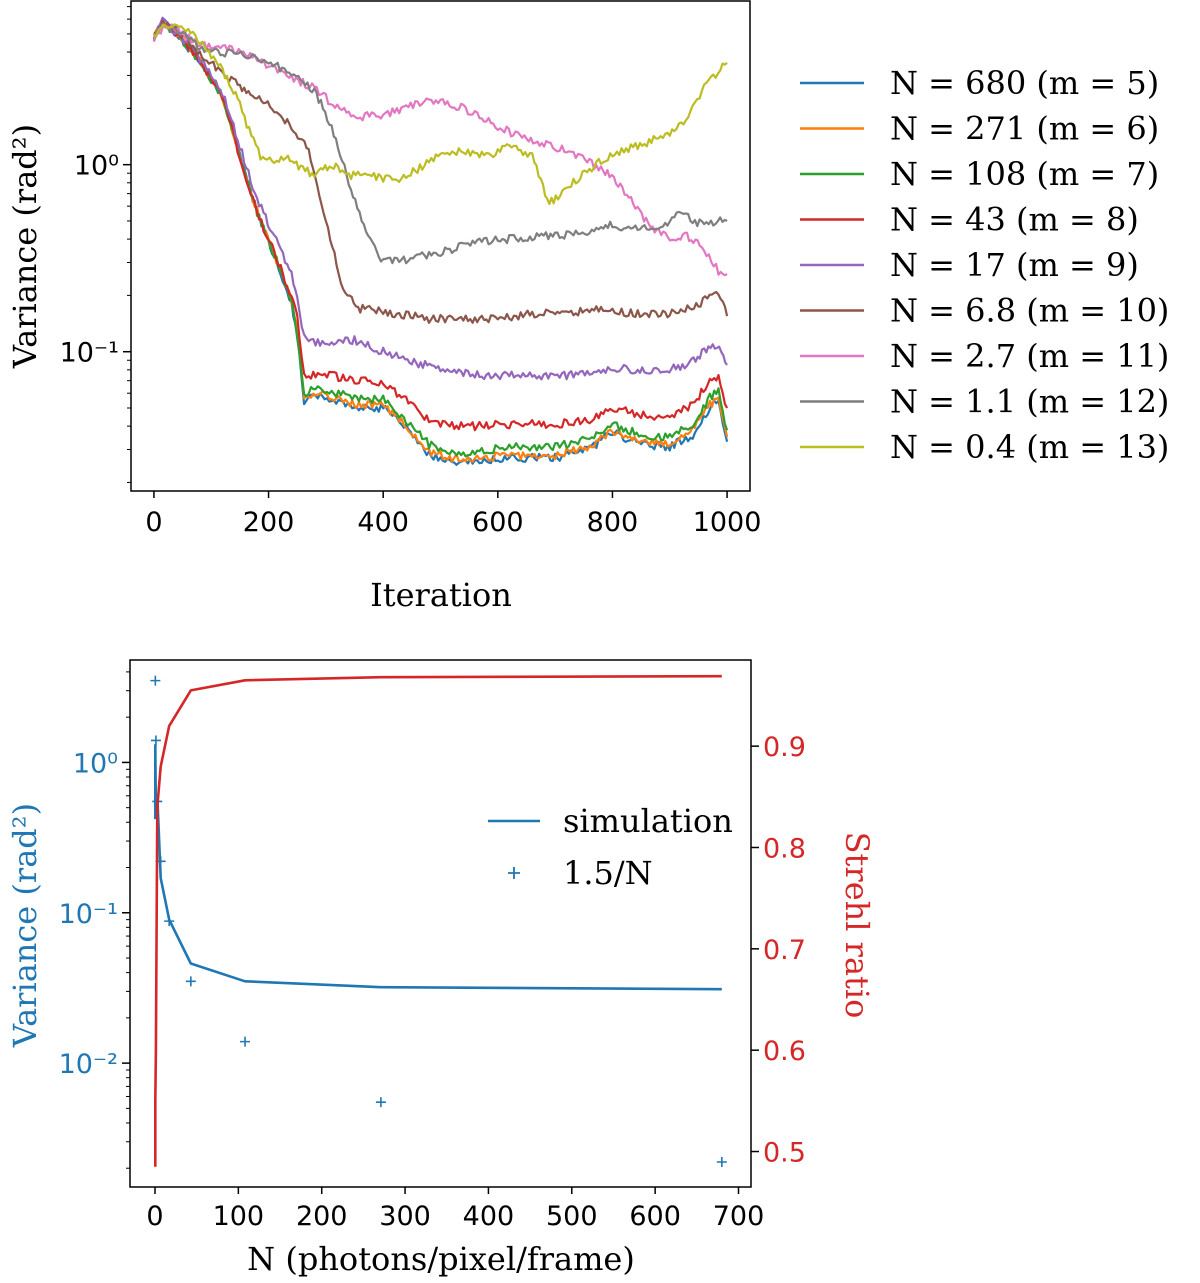 The width and height of the screenshot is (1200, 1283). What do you see at coordinates (1029, 356) in the screenshot?
I see `legend-label: N = 2.7 (m = 11)` at bounding box center [1029, 356].